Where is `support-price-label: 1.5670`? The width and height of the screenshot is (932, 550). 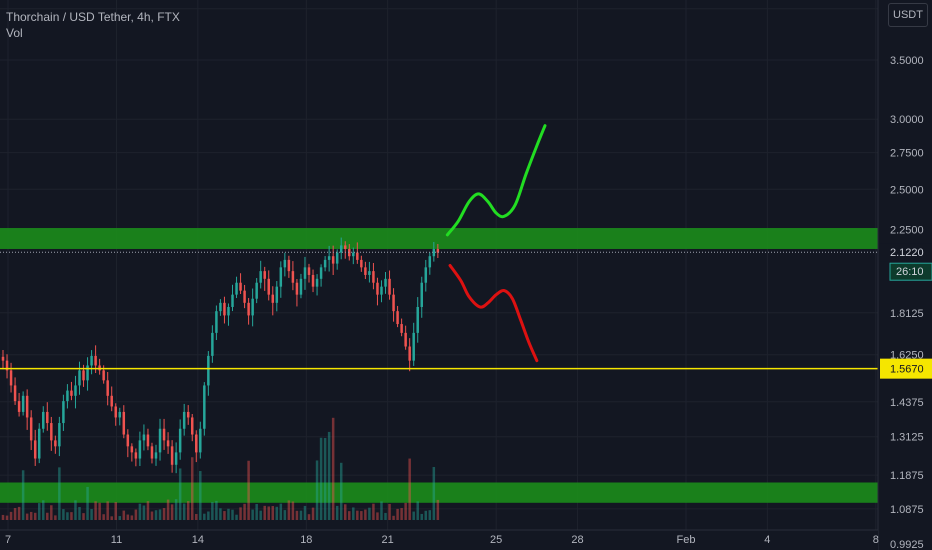 support-price-label: 1.5670 is located at coordinates (907, 370).